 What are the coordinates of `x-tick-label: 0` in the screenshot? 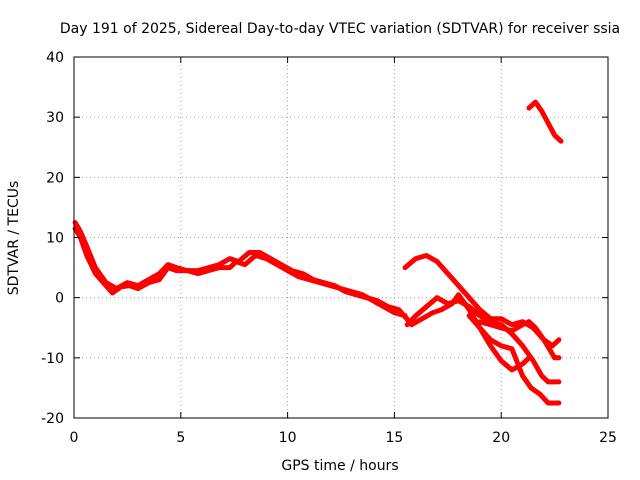 It's located at (74, 438).